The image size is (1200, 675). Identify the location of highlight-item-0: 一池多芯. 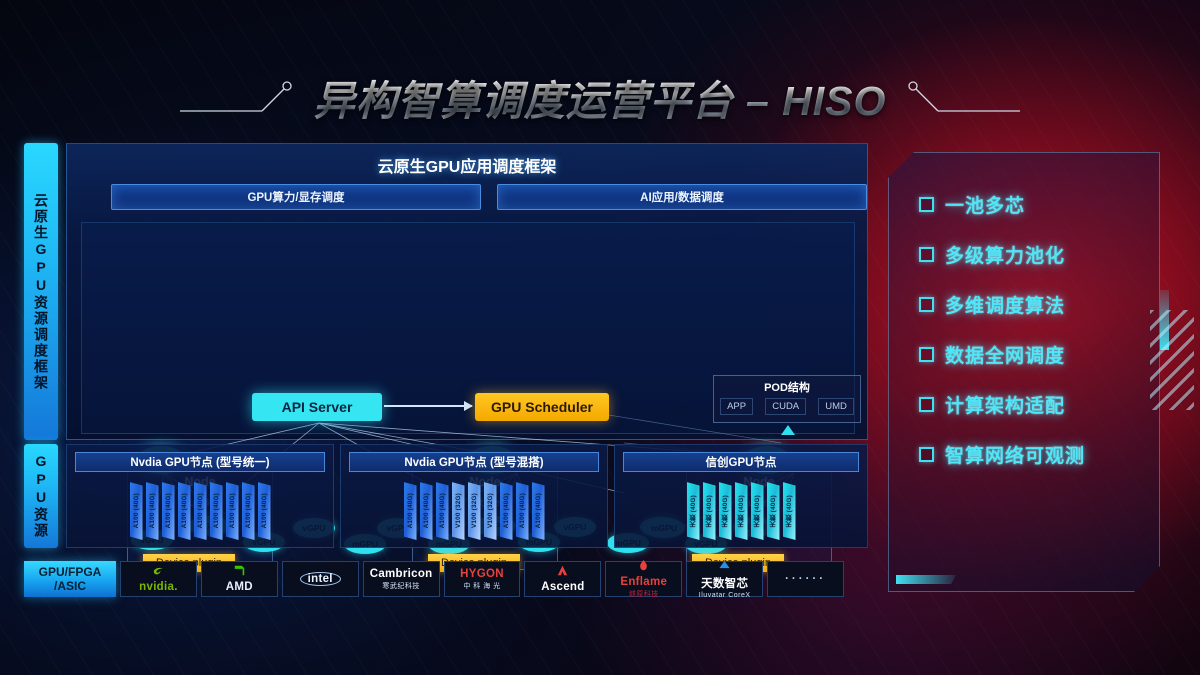
(1031, 204).